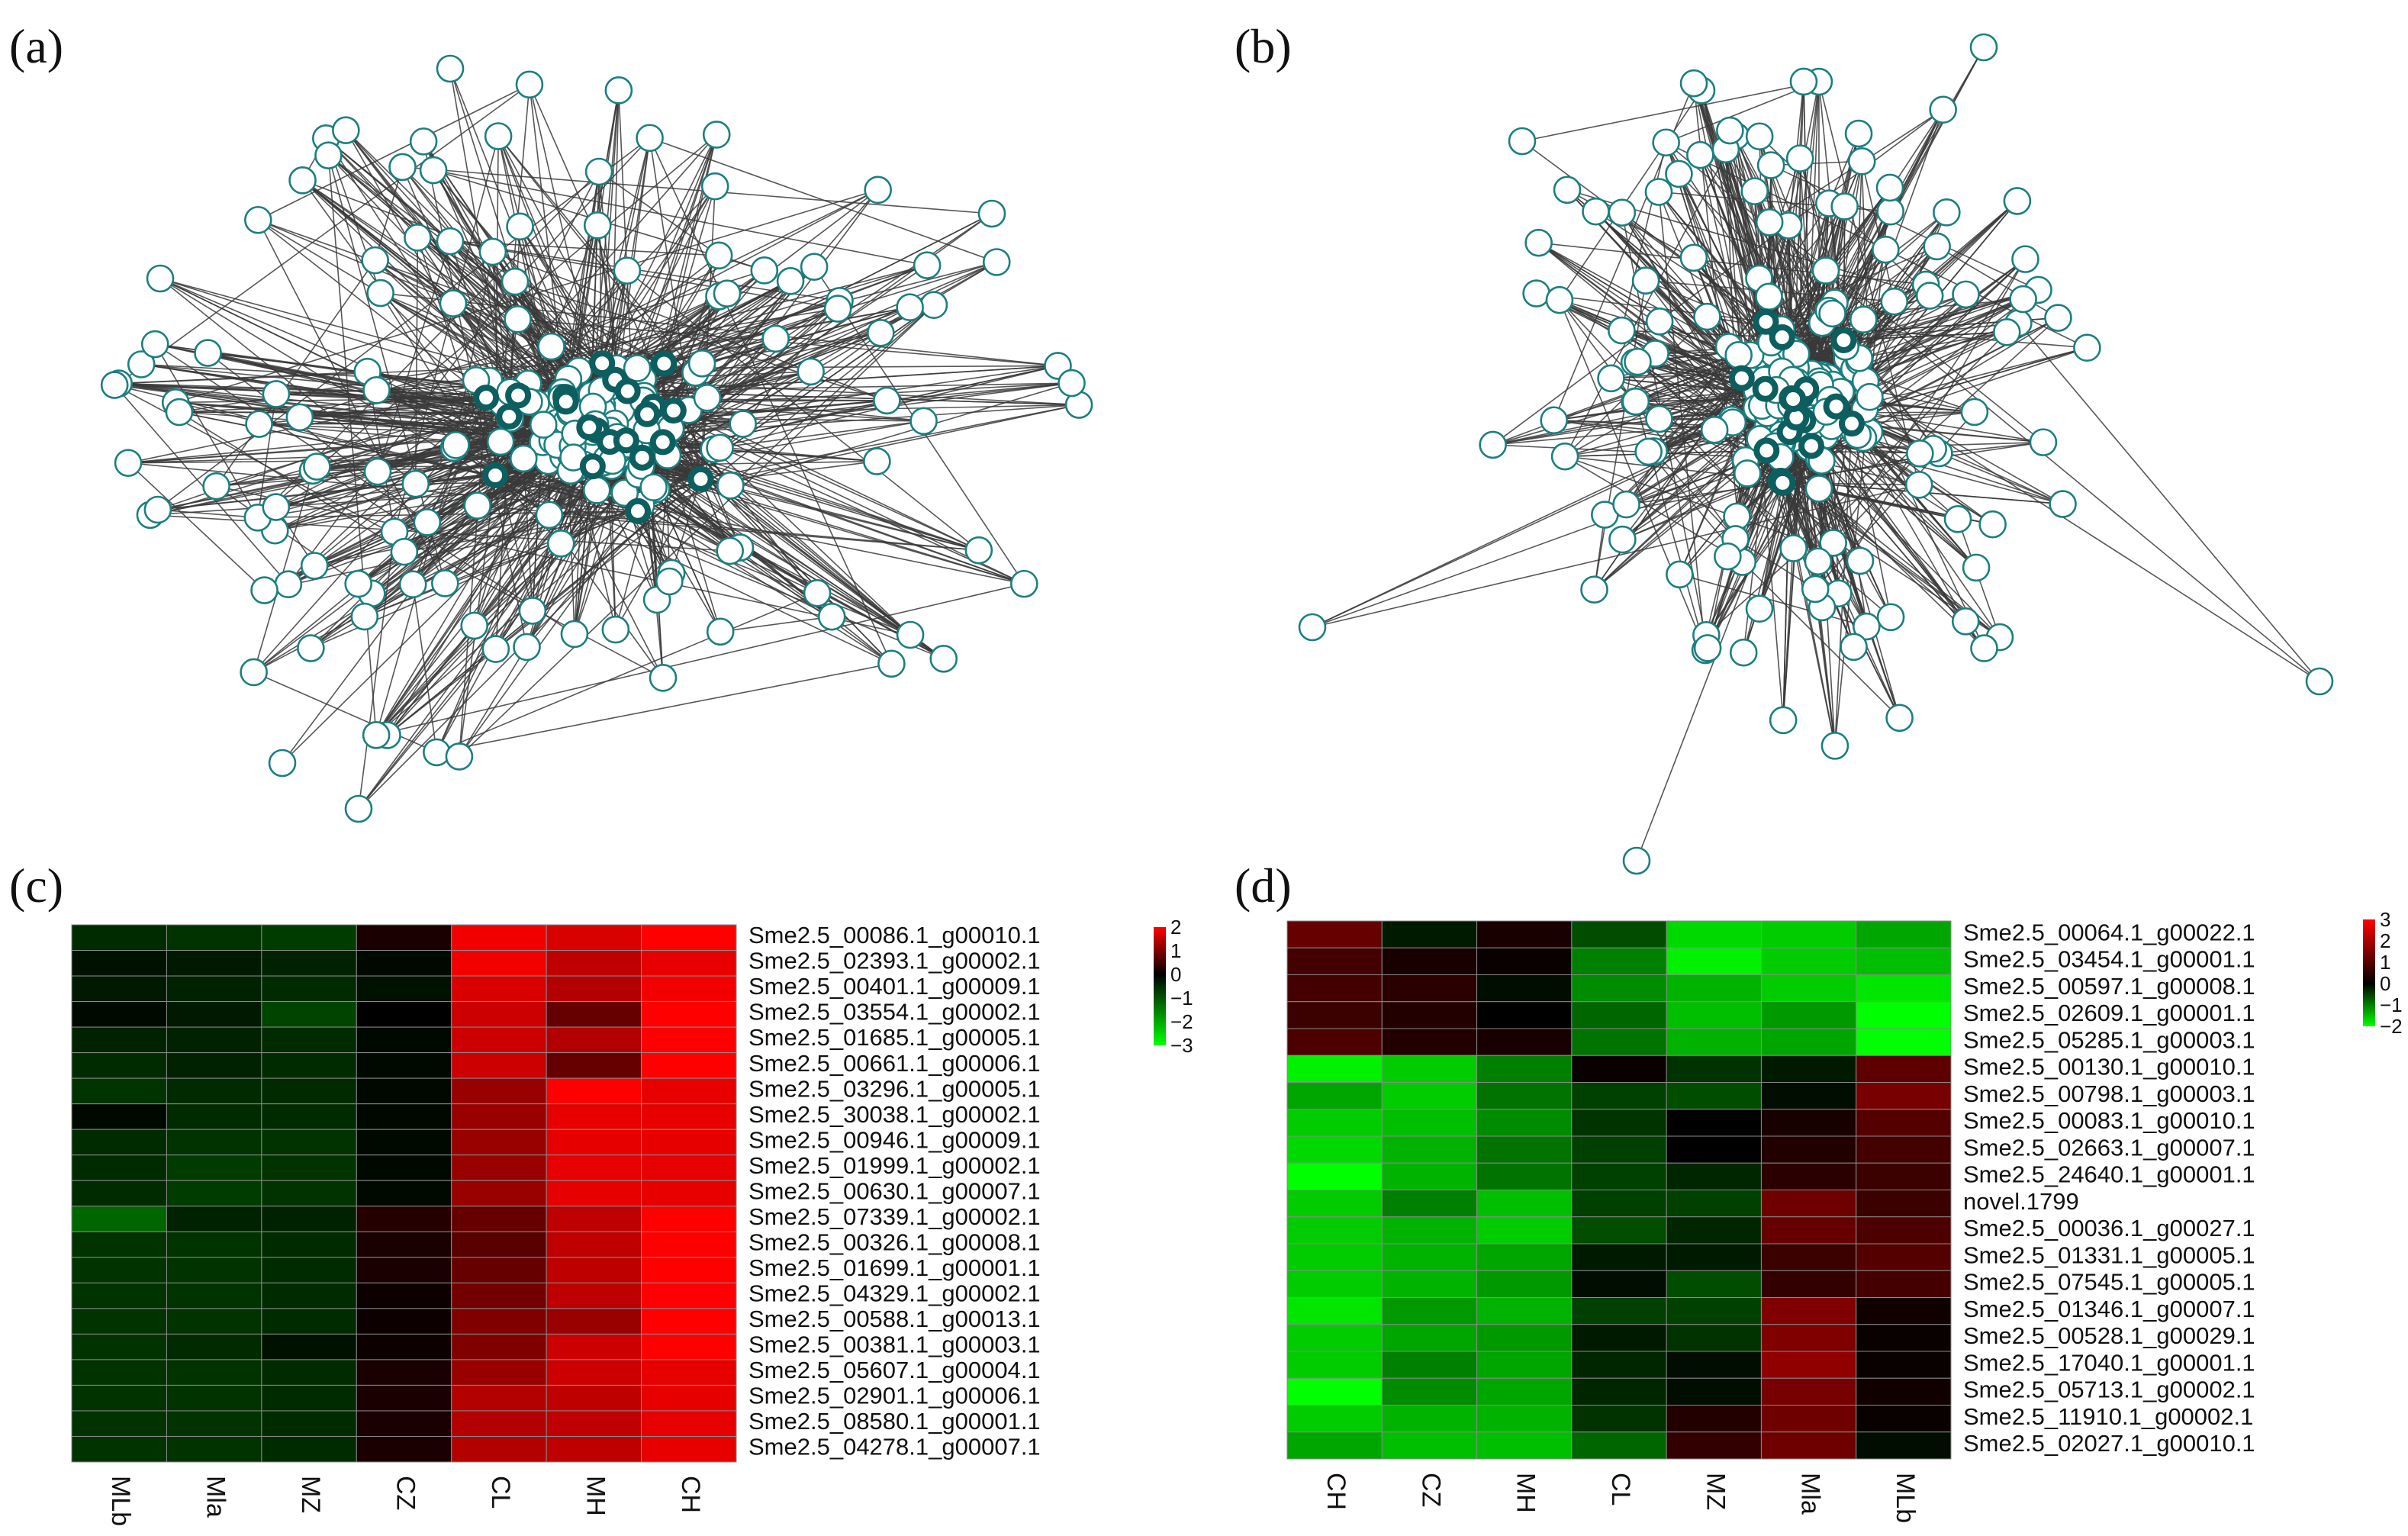  I want to click on heatmap-column-label: MLb, so click(120, 1501).